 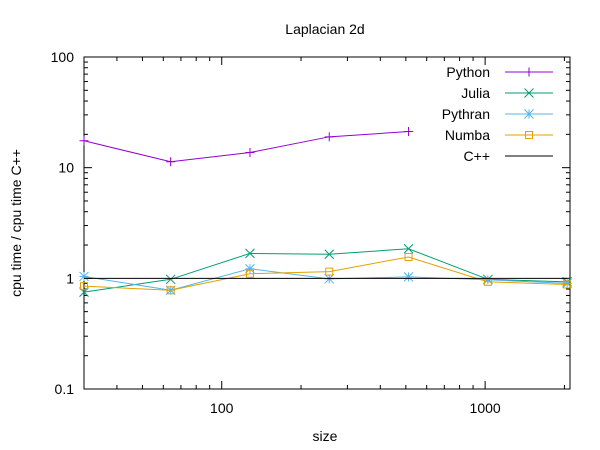 What do you see at coordinates (324, 29) in the screenshot?
I see `chart-title: Laplacian 2d` at bounding box center [324, 29].